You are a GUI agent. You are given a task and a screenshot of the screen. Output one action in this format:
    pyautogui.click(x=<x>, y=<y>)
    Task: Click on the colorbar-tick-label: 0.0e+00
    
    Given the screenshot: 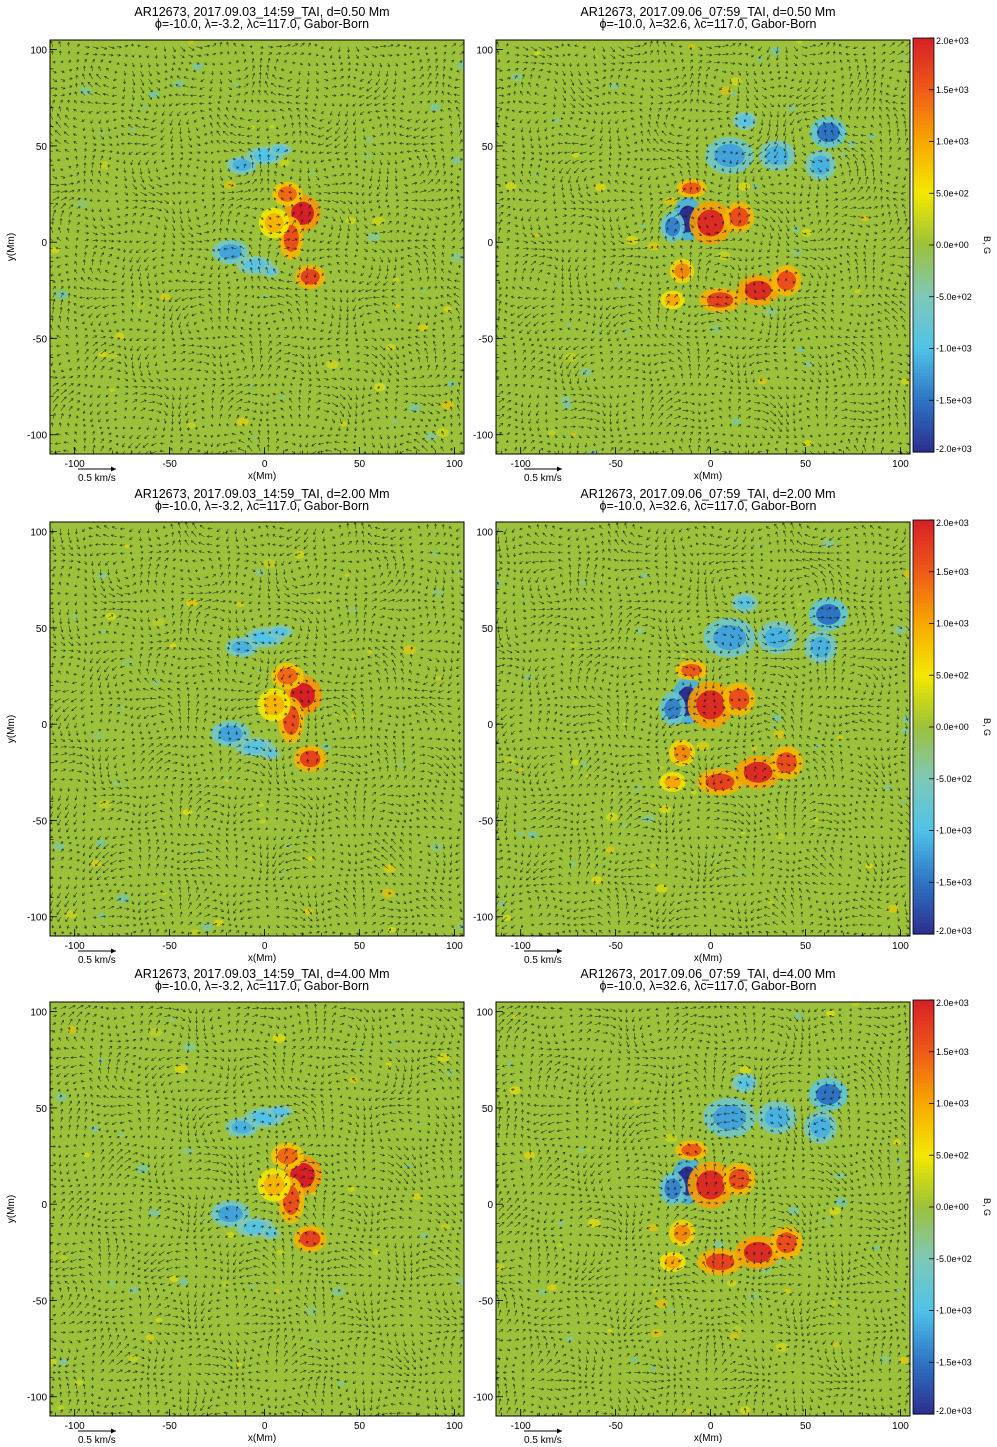 What is the action you would take?
    pyautogui.click(x=952, y=1207)
    